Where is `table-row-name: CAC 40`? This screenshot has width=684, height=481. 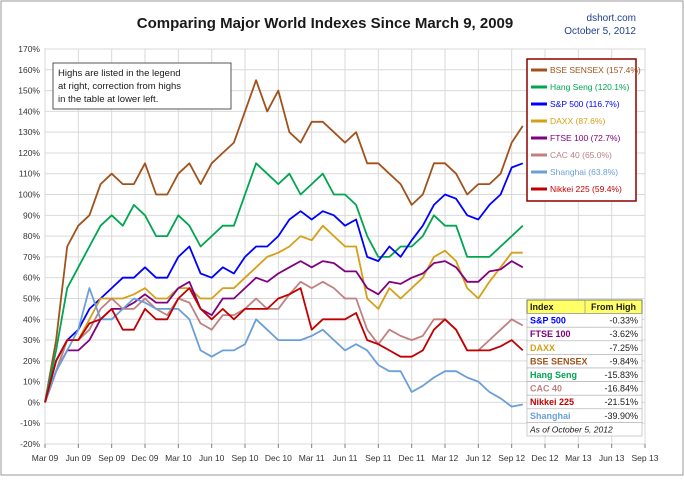
table-row-name: CAC 40 is located at coordinates (546, 389).